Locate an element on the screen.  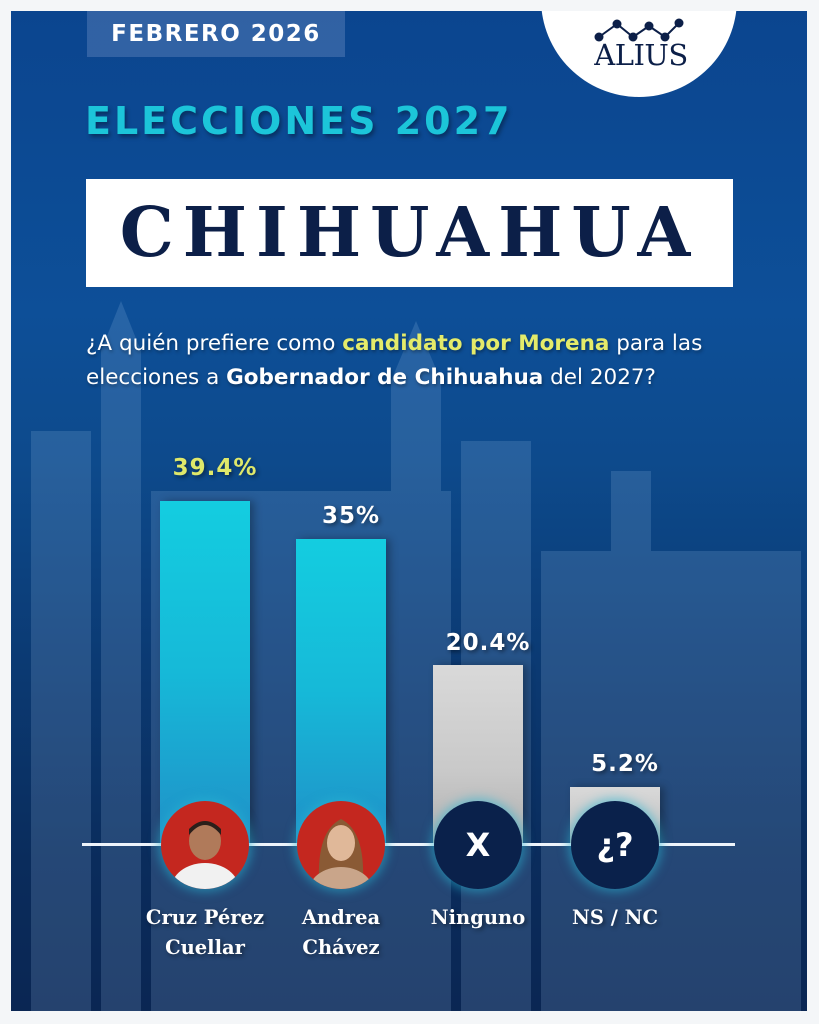
subtitle-heading: ELECCIONES 2027 is located at coordinates (299, 121).